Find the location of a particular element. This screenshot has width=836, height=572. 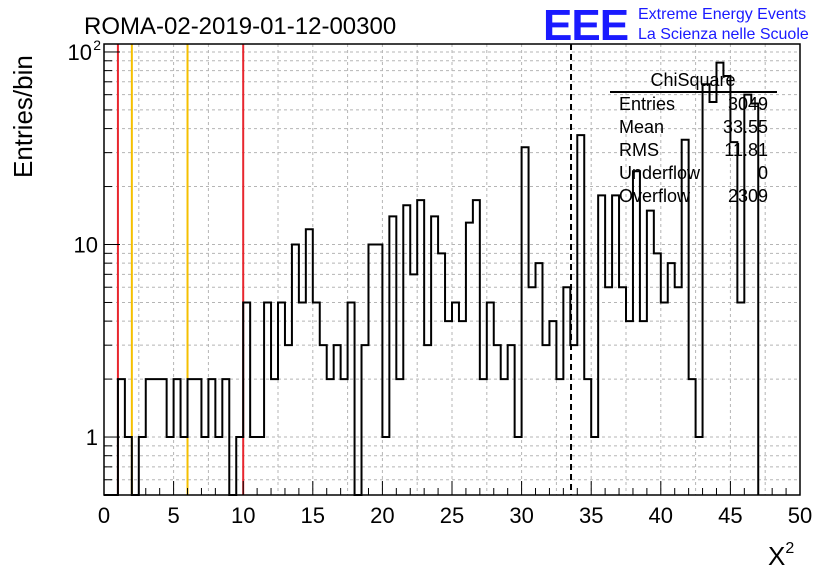

y-tick-label-base: 1 is located at coordinates (92, 437).